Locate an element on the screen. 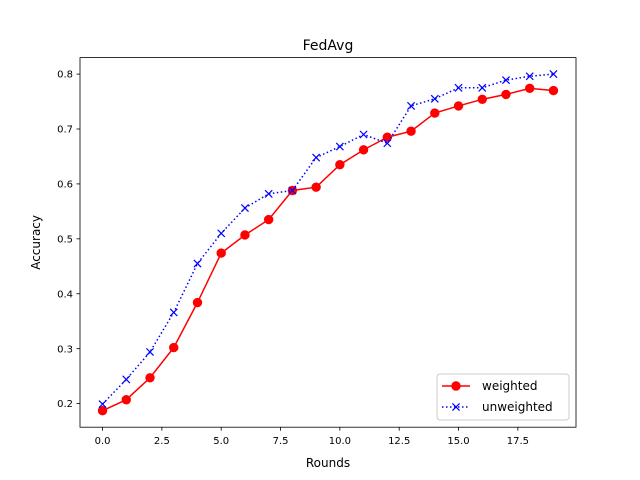 The height and width of the screenshot is (480, 640). x-tick-label: 5.0 is located at coordinates (221, 441).